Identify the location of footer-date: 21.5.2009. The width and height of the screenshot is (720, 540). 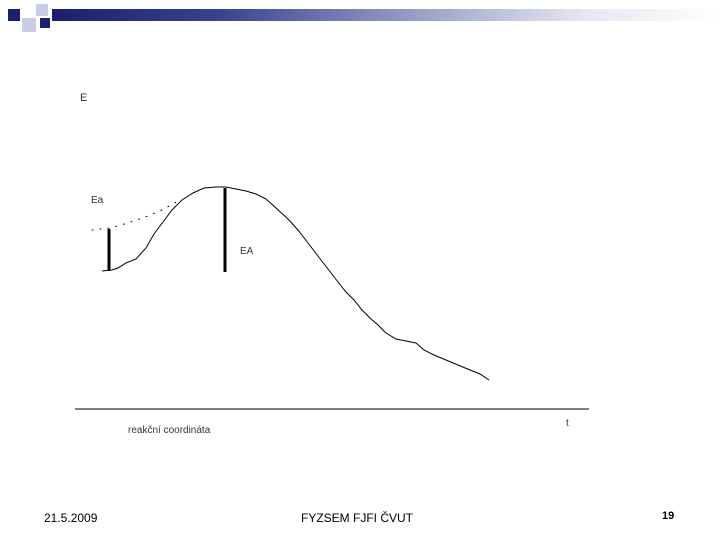
(71, 518).